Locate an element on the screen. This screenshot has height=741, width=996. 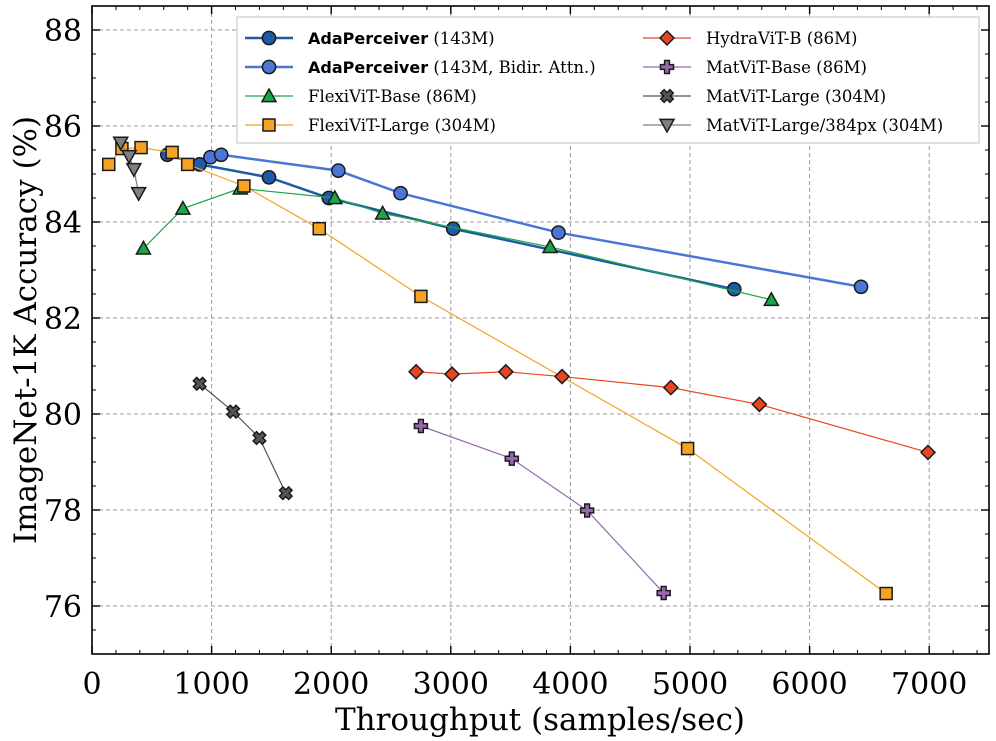
legend-entry: AdaPerceiver (143M, Bidir. Attn.) is located at coordinates (420, 67).